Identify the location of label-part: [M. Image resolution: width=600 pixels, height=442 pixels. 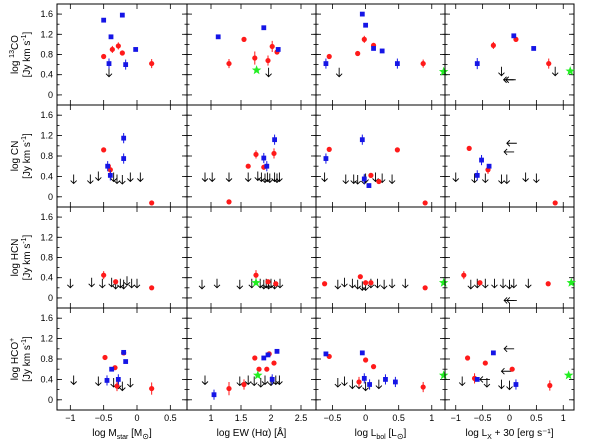
(135, 433).